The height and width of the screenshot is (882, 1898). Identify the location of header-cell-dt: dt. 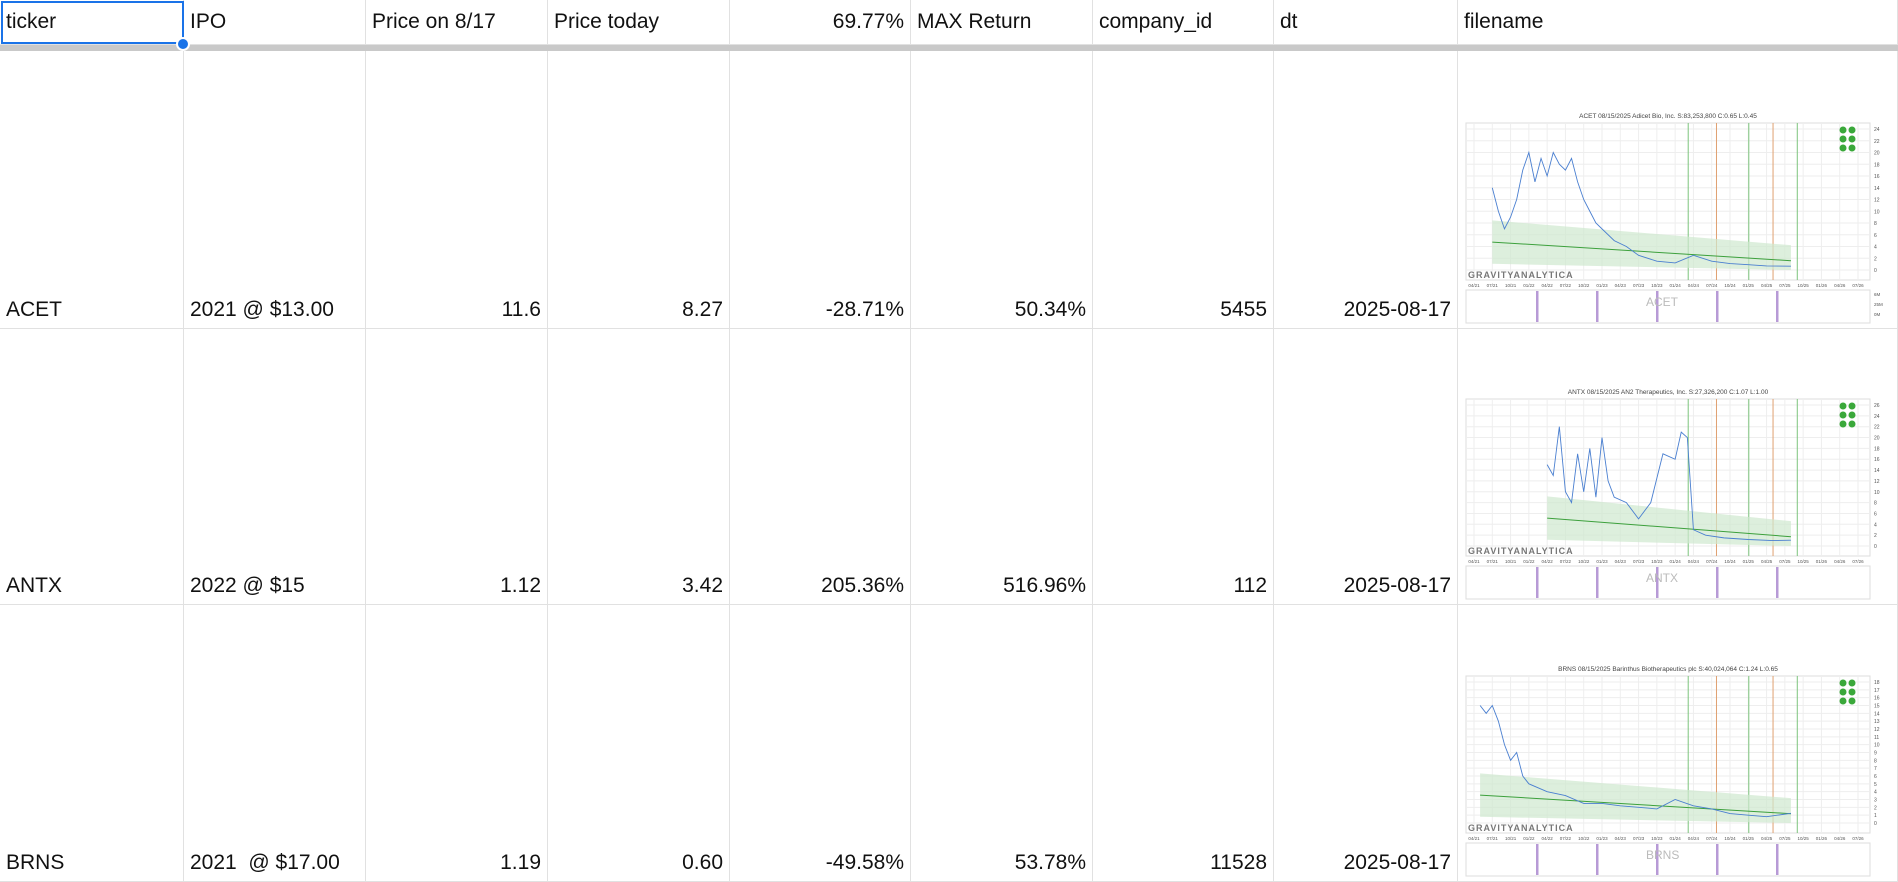
(1366, 22).